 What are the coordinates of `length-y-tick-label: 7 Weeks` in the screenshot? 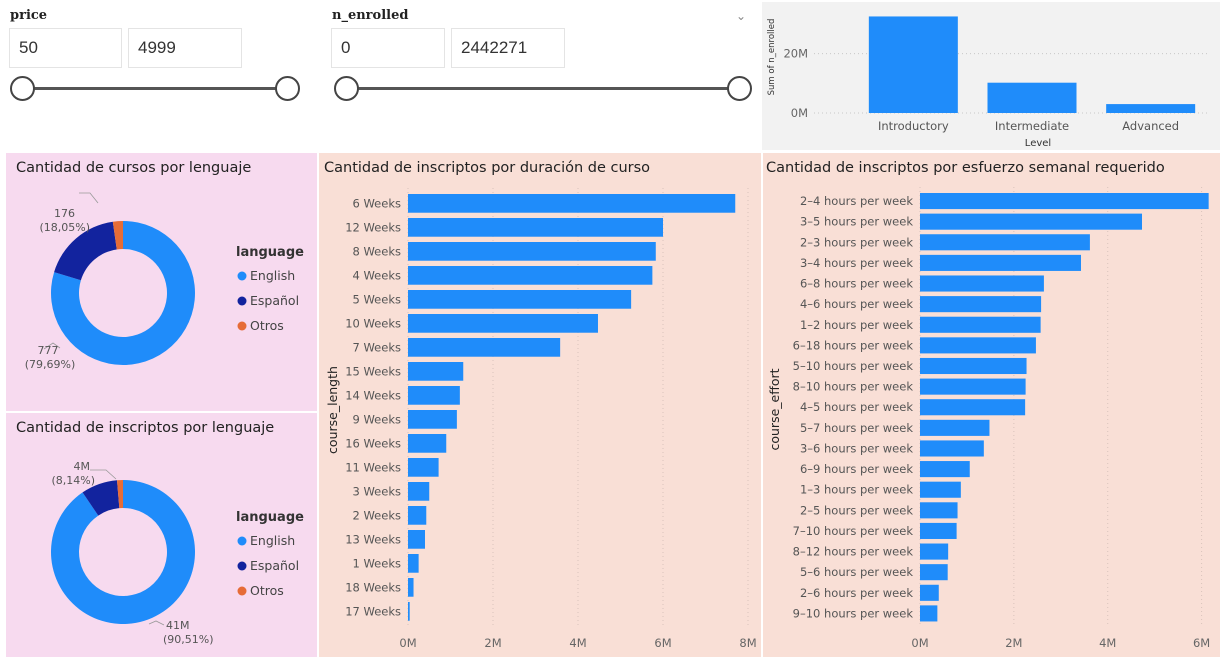 It's located at (377, 347).